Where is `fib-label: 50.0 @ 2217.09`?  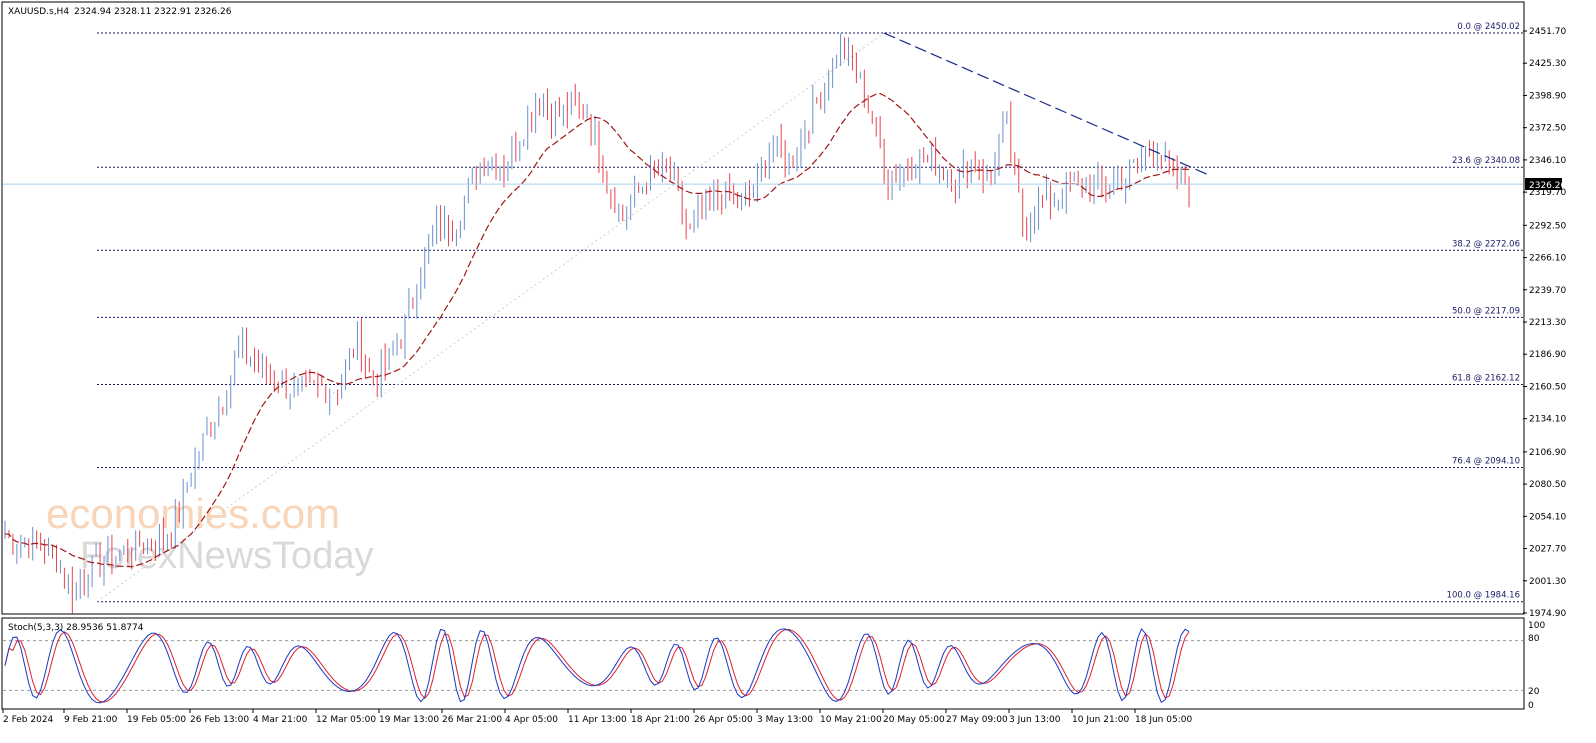 fib-label: 50.0 @ 2217.09 is located at coordinates (1486, 311).